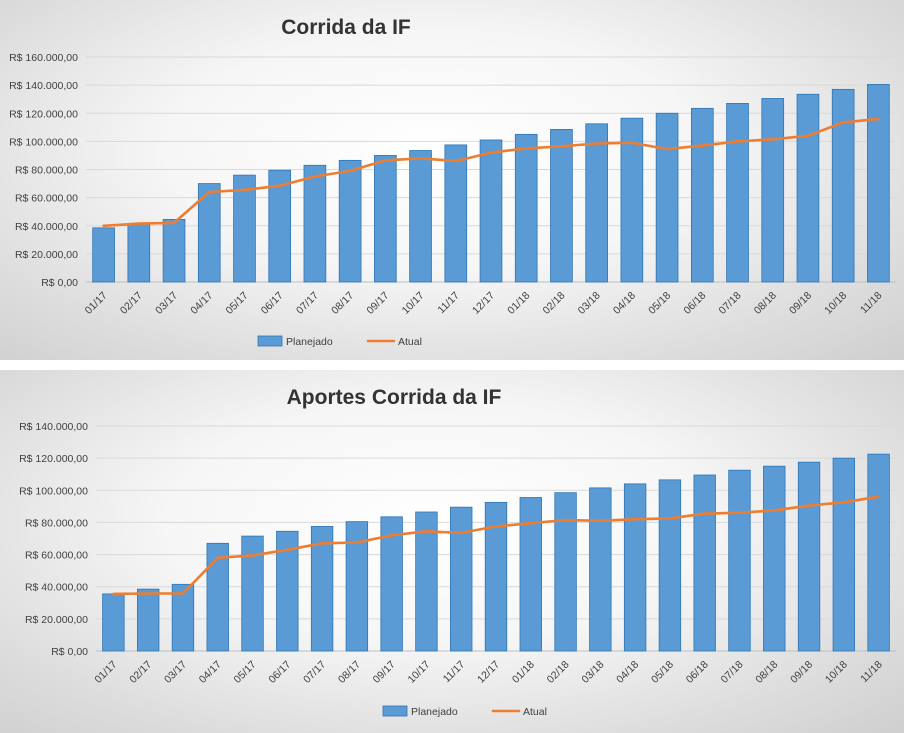  Describe the element at coordinates (659, 303) in the screenshot. I see `x-tick-label: 05/18` at that location.